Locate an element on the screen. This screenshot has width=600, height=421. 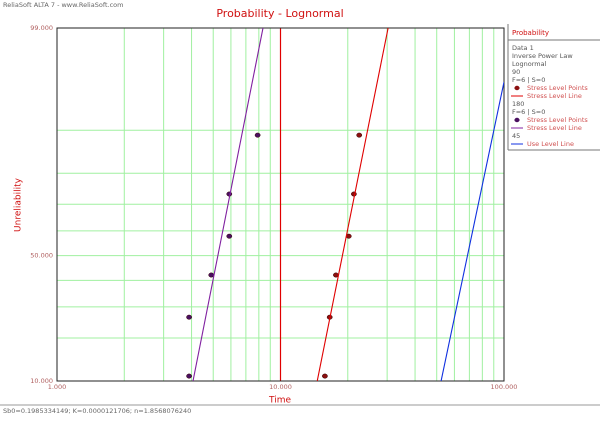
y-axis-label: Unreliability is located at coordinates (19, 204).